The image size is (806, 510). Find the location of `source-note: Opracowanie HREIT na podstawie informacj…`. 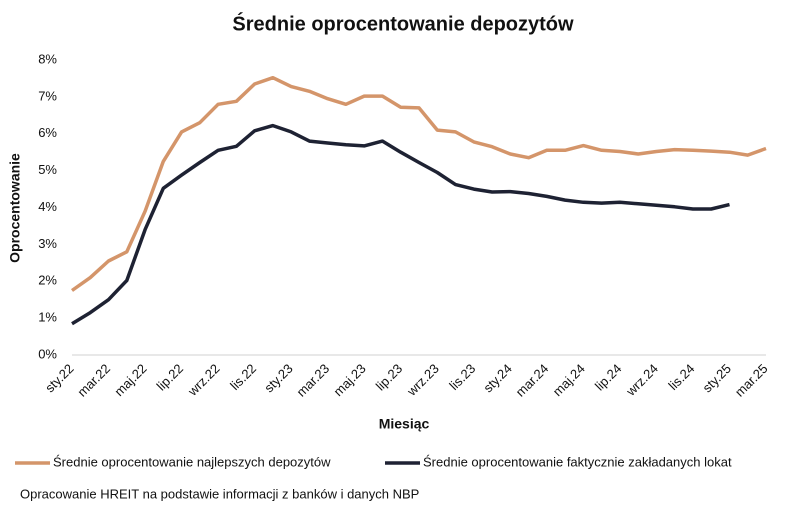

source-note: Opracowanie HREIT na podstawie informacj… is located at coordinates (219, 493).